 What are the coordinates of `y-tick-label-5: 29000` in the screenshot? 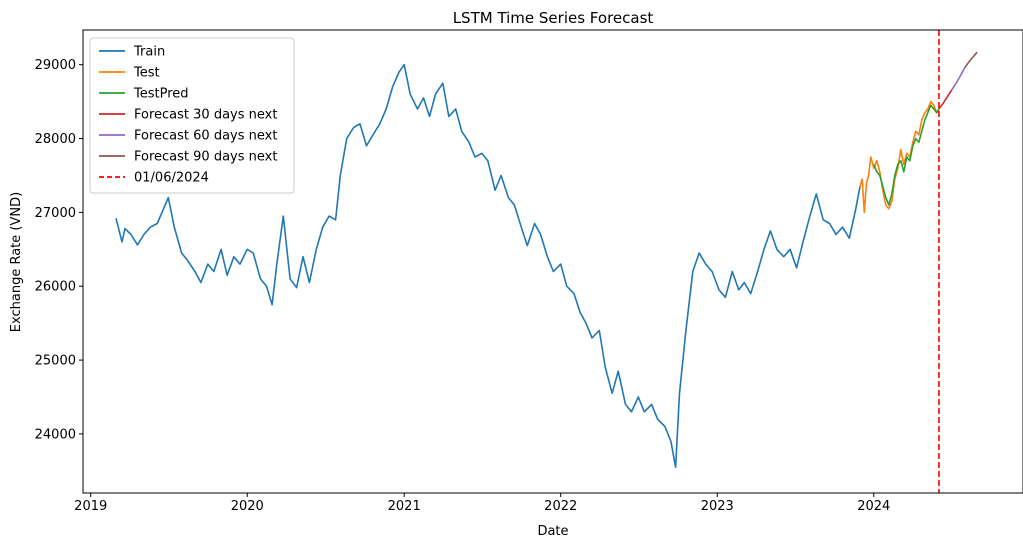 It's located at (55, 65).